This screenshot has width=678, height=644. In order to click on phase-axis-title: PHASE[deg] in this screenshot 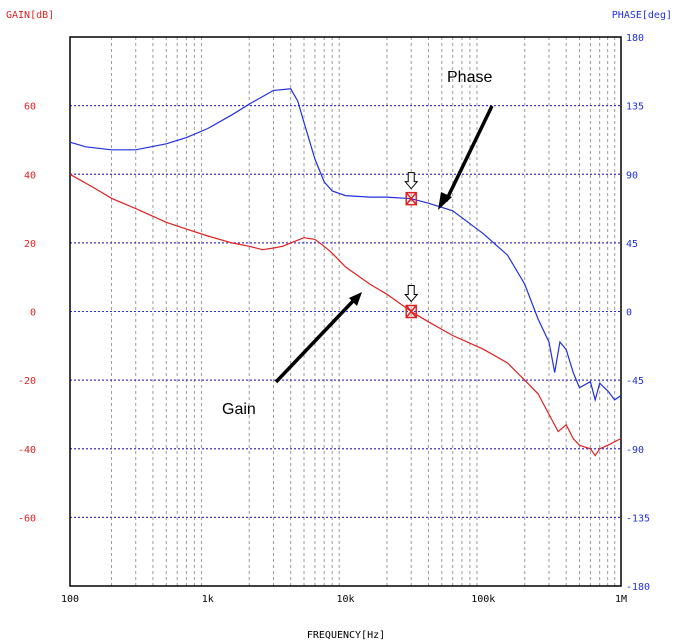, I will do `click(642, 15)`.